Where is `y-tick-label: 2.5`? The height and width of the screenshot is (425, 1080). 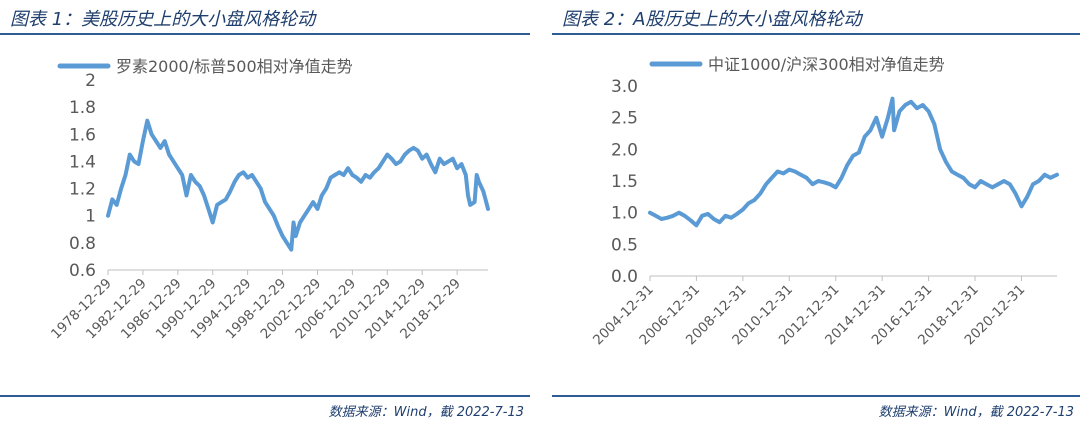 y-tick-label: 2.5 is located at coordinates (624, 119).